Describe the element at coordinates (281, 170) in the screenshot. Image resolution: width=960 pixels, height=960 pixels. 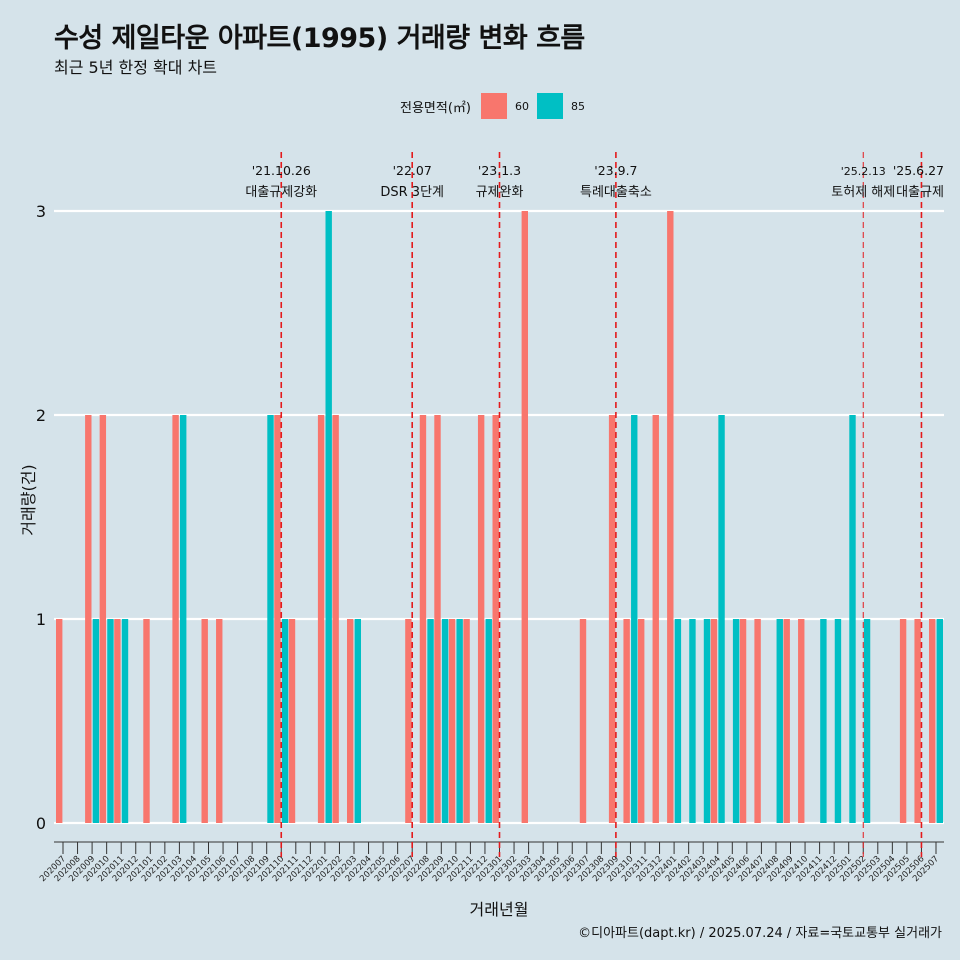
I see `annotation-date: '21.10.26` at that location.